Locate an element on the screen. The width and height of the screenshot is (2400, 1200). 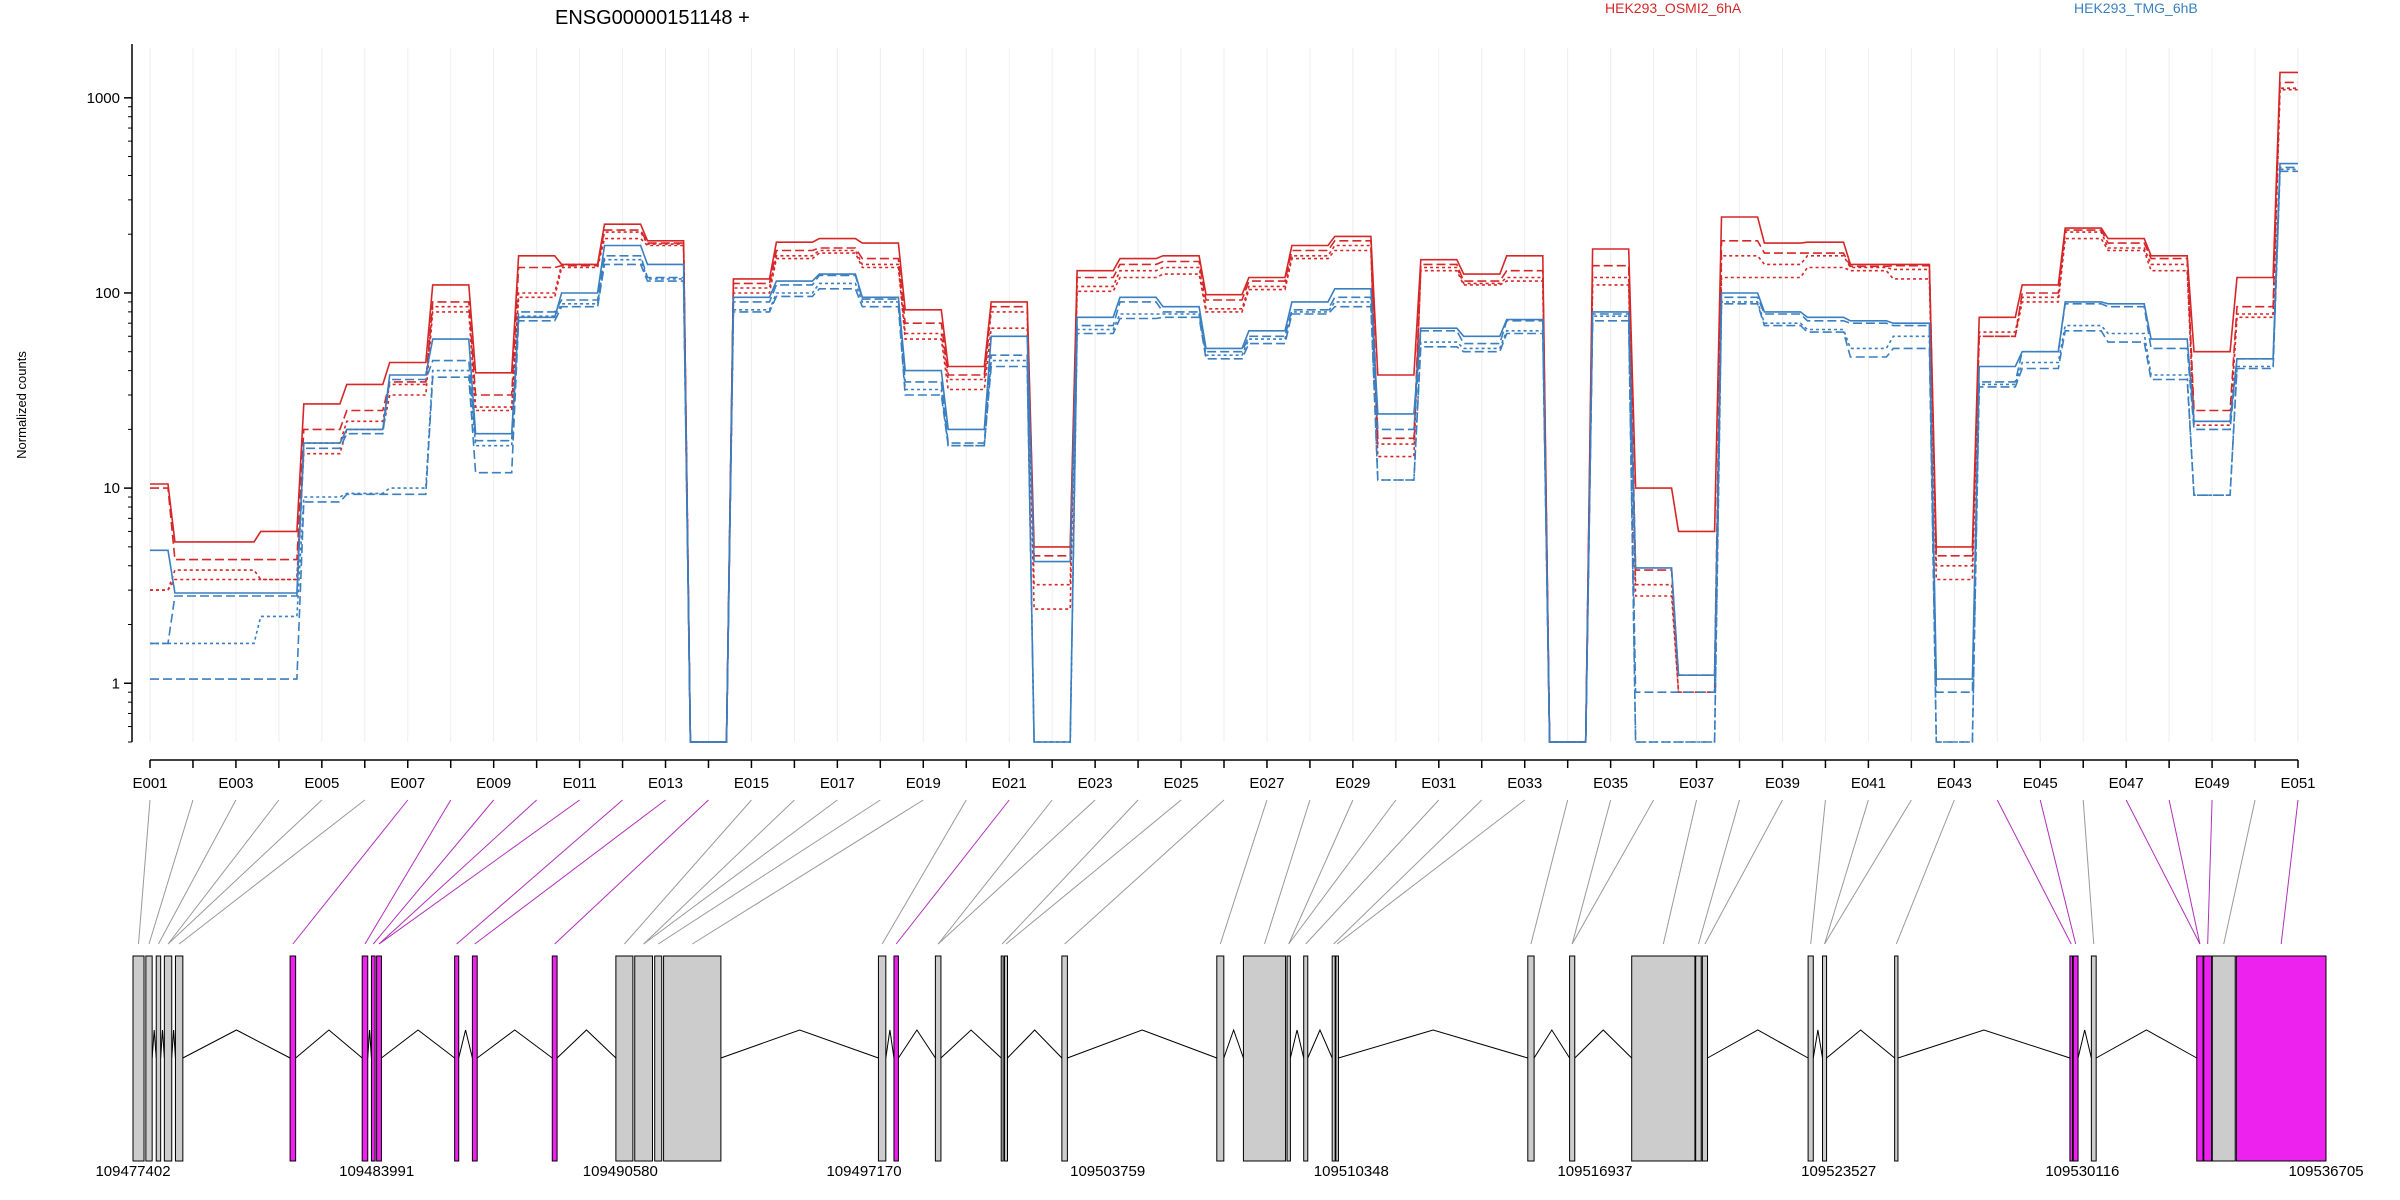
y-axis: 1 10 100 1000 is located at coordinates (110, 393).